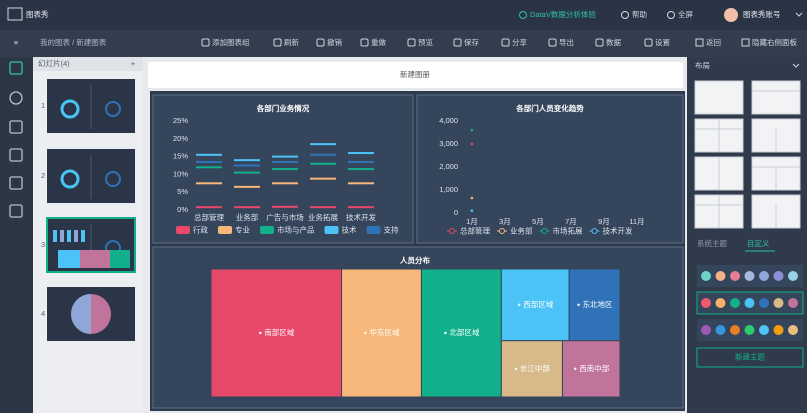 The image size is (807, 413). Describe the element at coordinates (291, 42) in the screenshot. I see `toolbar-action: 刷新` at that location.